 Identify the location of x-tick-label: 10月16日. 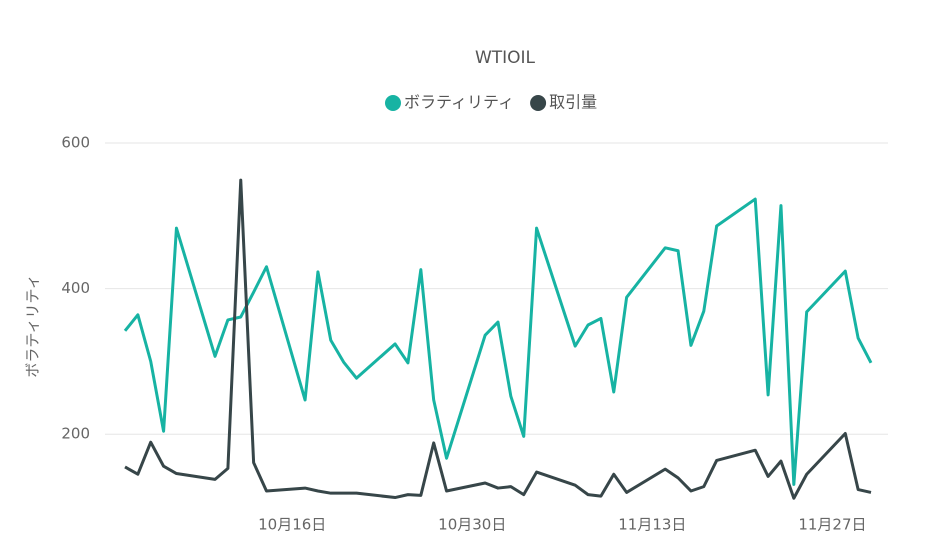
(292, 525).